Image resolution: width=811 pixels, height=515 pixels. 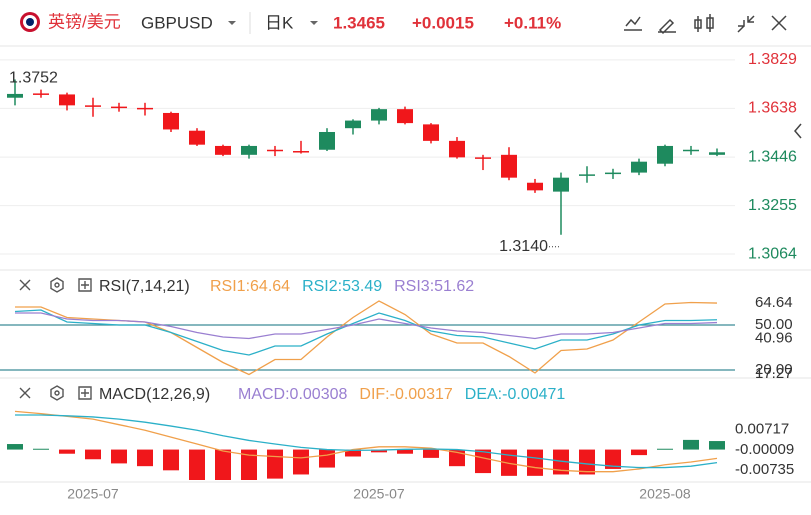 I want to click on pane-icons, so click(x=55, y=339).